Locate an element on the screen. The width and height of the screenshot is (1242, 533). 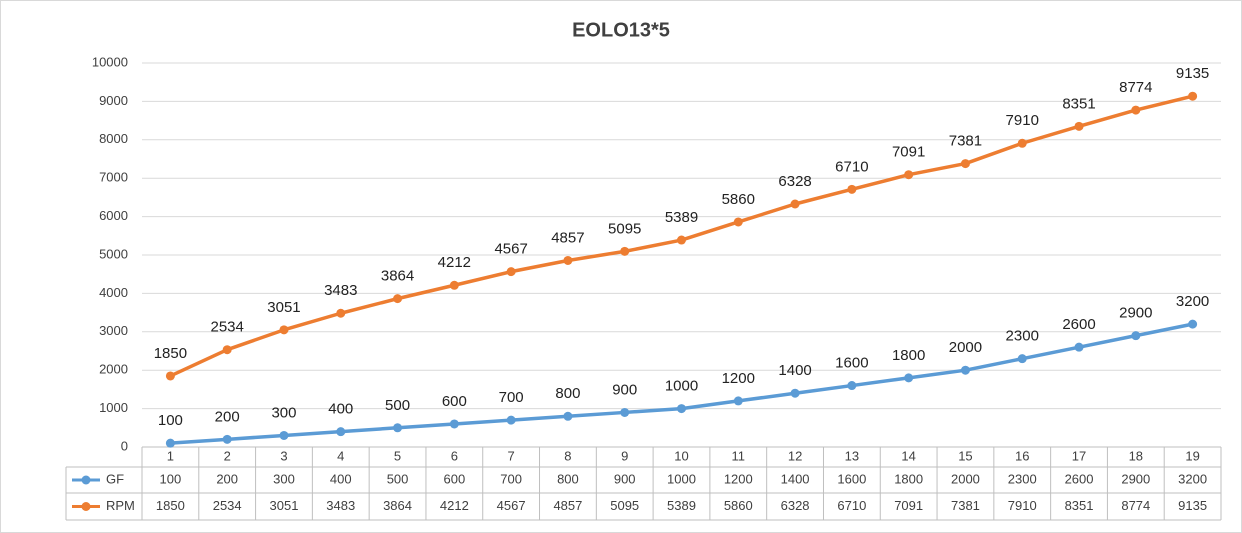
x-tick-label: 12 is located at coordinates (795, 455).